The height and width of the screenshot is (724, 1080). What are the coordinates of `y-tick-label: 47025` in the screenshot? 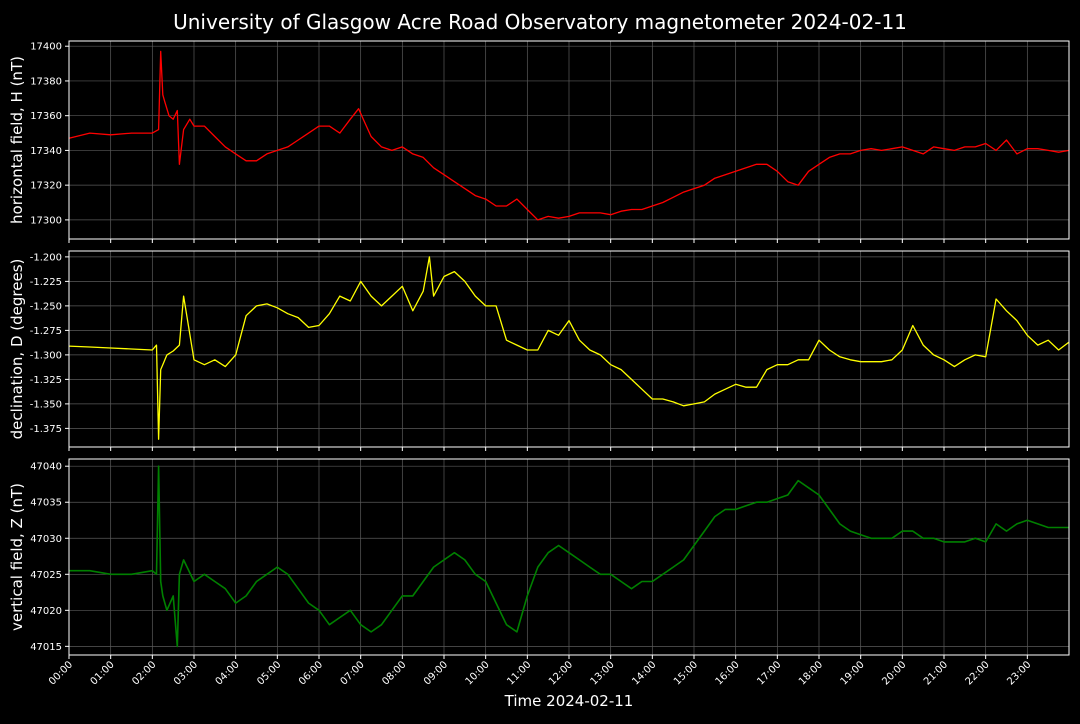 It's located at (46, 575).